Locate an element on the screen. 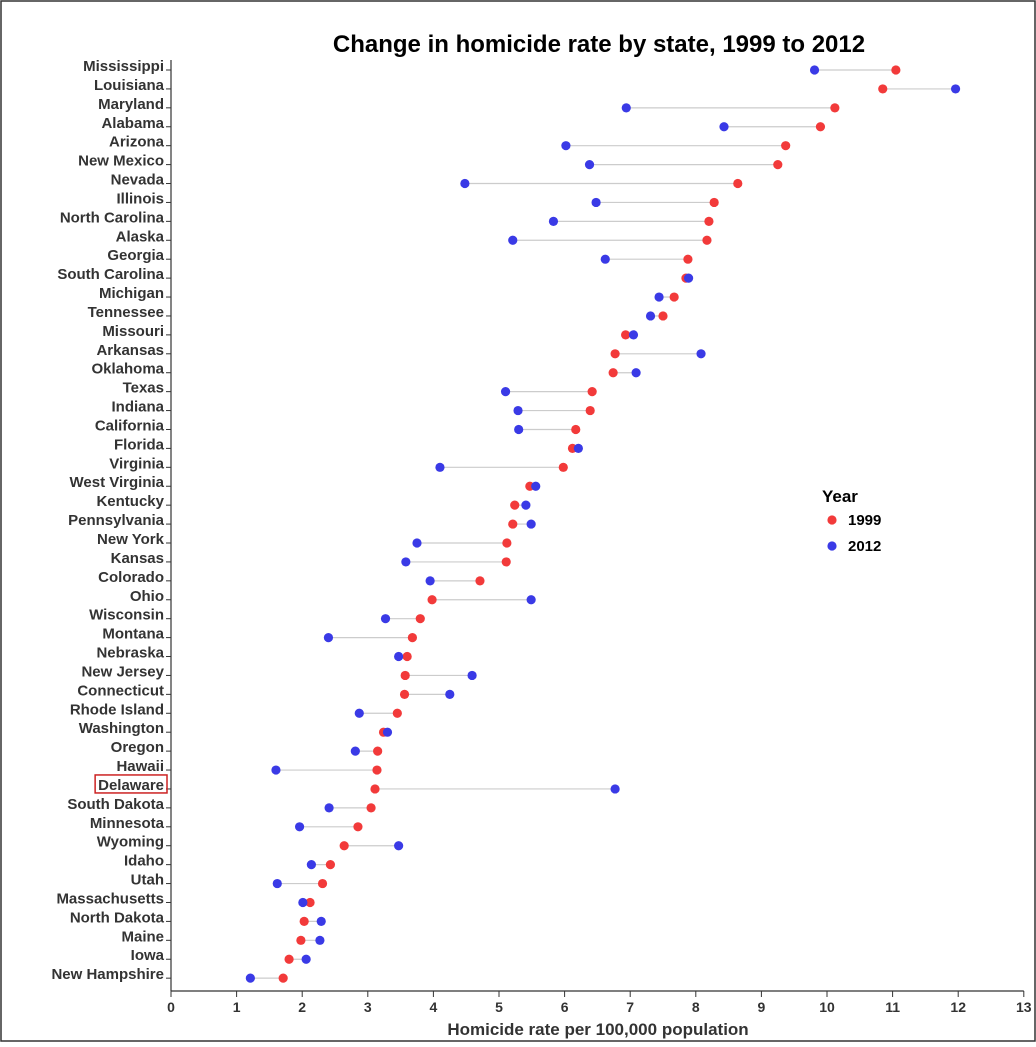 This screenshot has width=1036, height=1047. state-label: Washington is located at coordinates (121, 728).